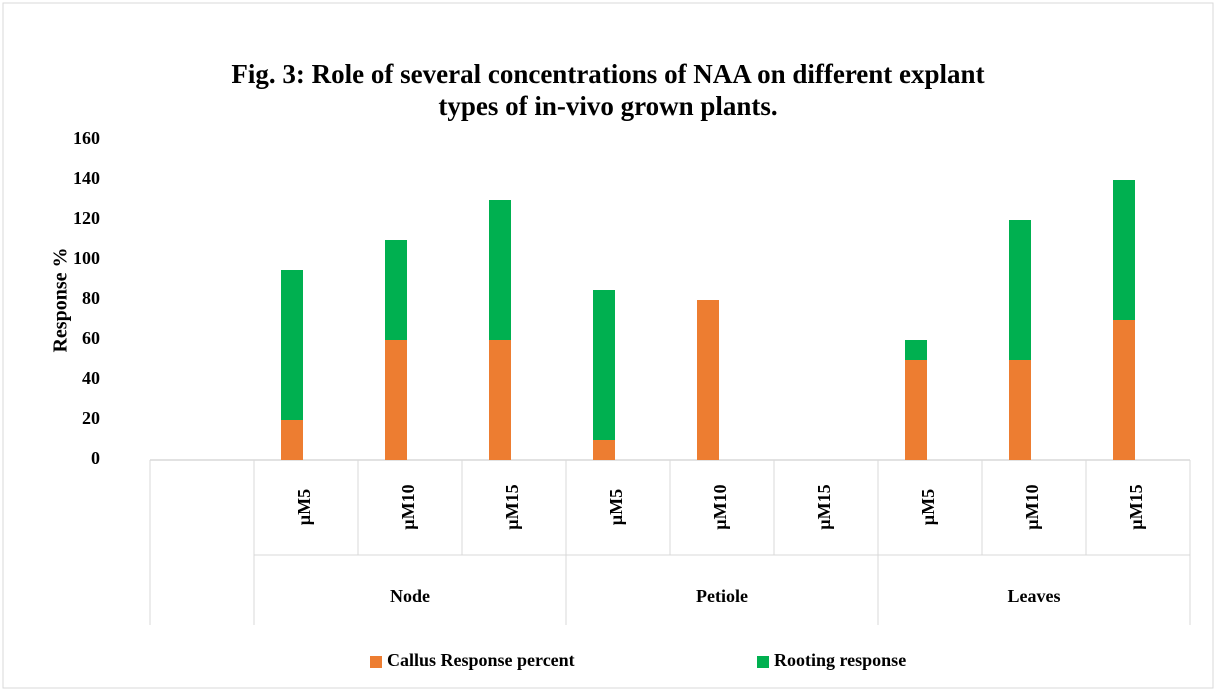  What do you see at coordinates (481, 660) in the screenshot?
I see `legend-label: Callus Response percent` at bounding box center [481, 660].